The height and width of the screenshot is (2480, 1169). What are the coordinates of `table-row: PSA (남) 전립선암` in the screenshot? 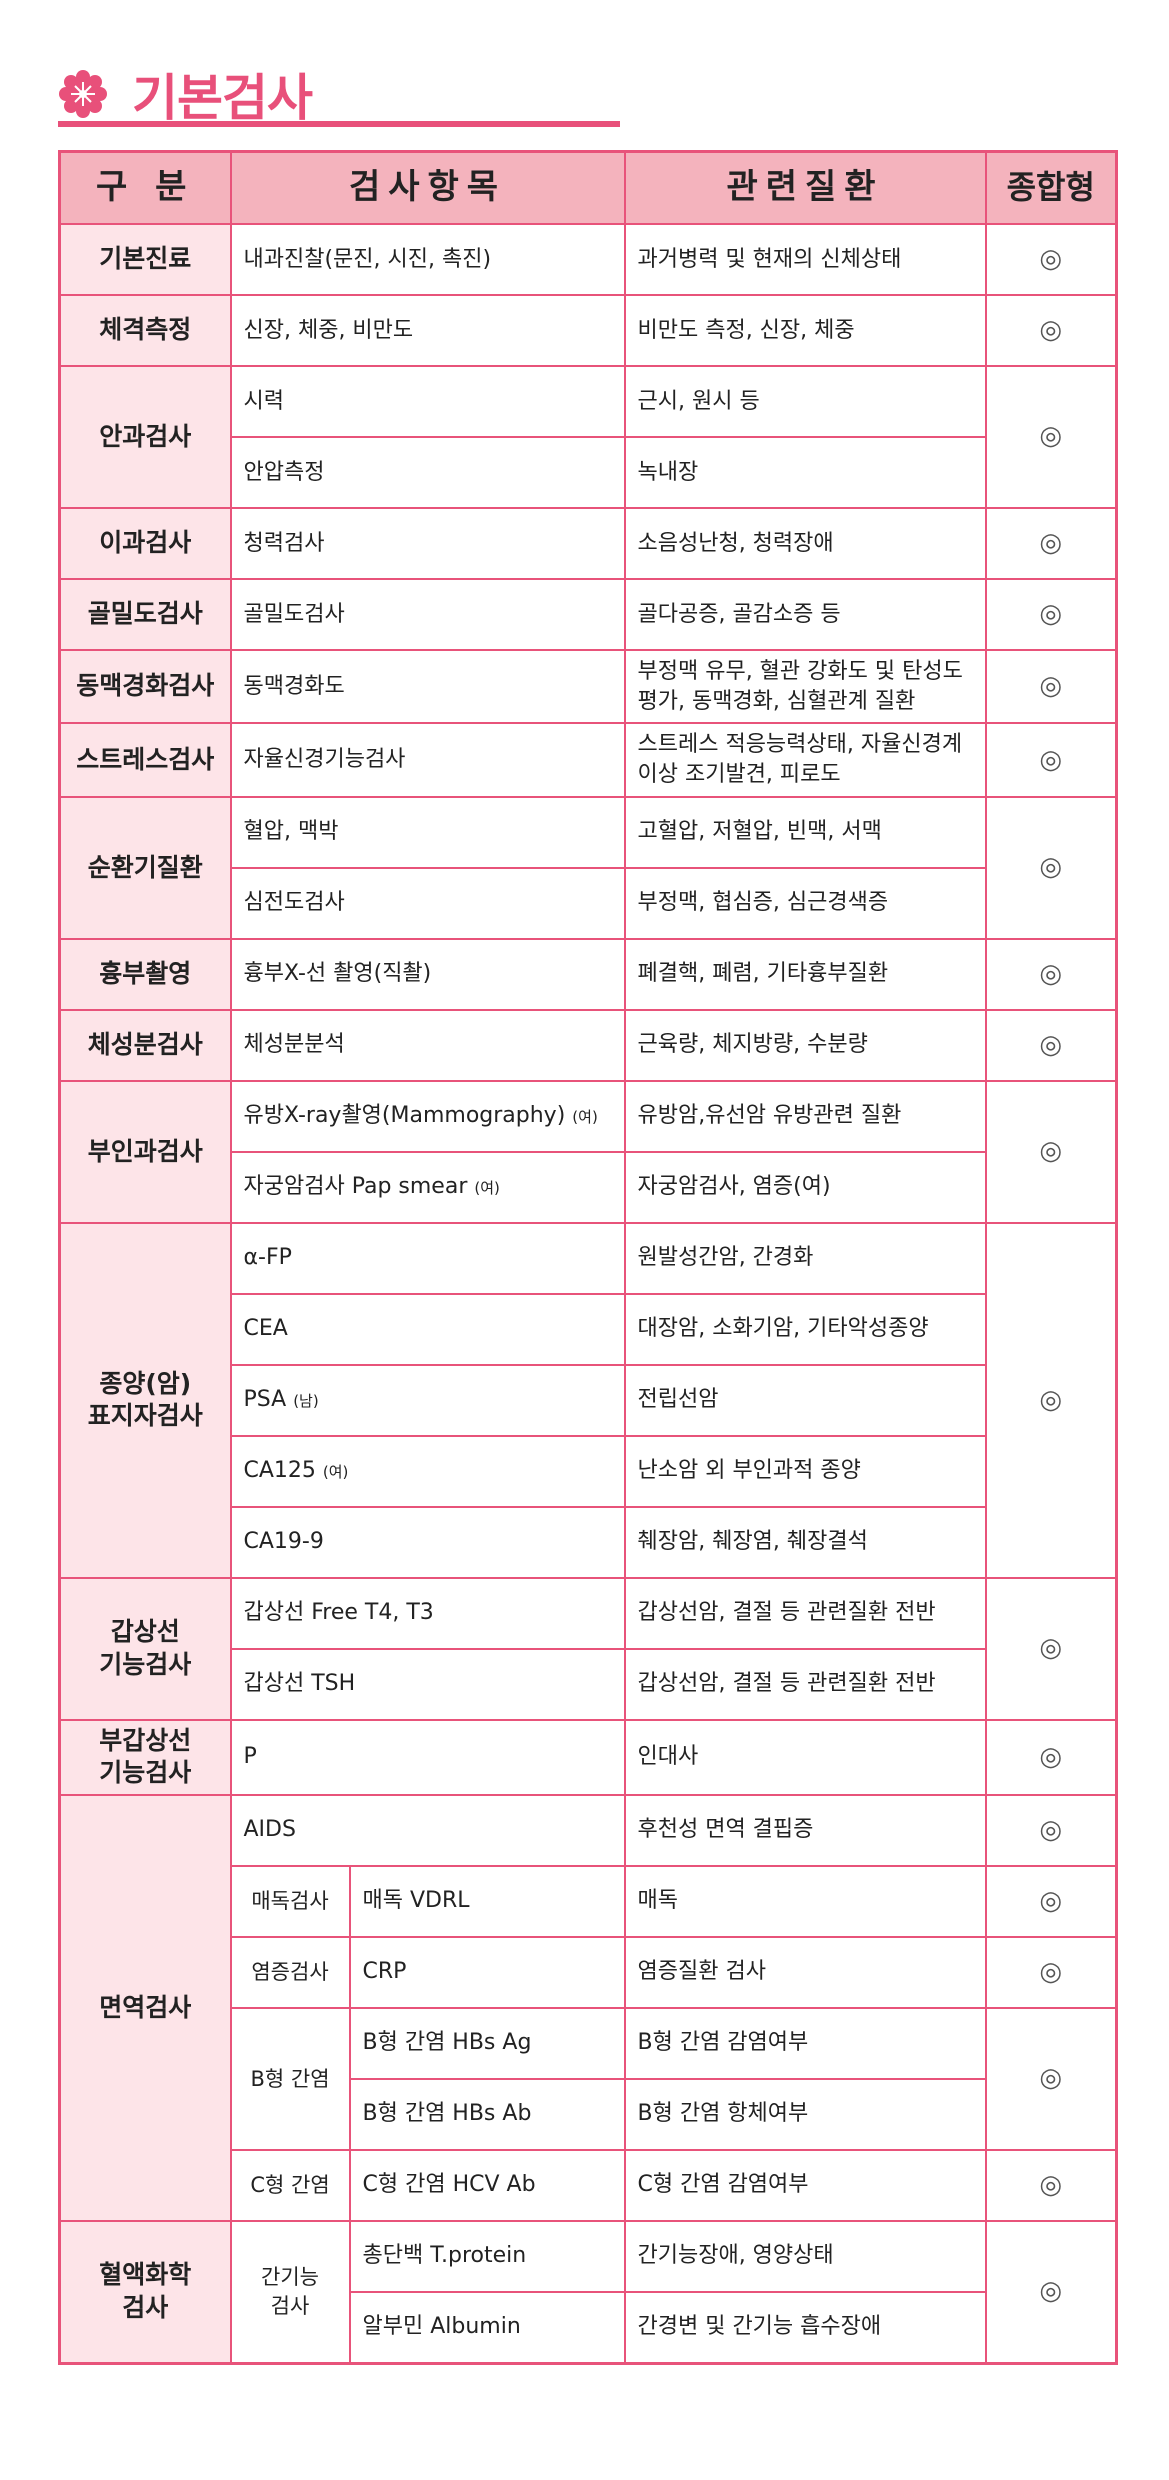 It's located at (588, 1400).